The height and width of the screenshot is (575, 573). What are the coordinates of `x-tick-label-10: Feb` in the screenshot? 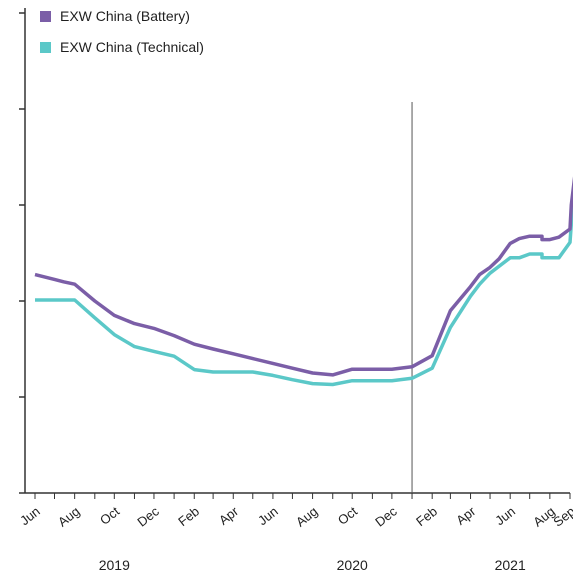 It's located at (426, 517).